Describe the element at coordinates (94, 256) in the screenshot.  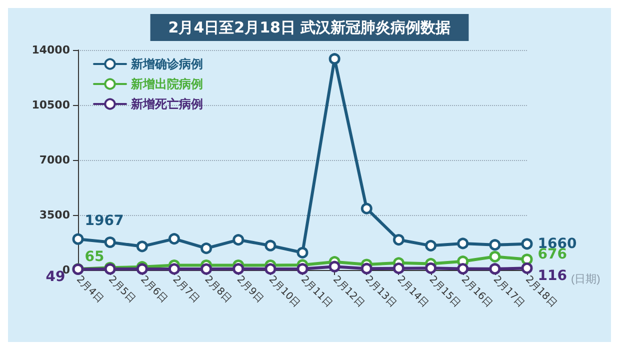
I see `data-label: 65` at that location.